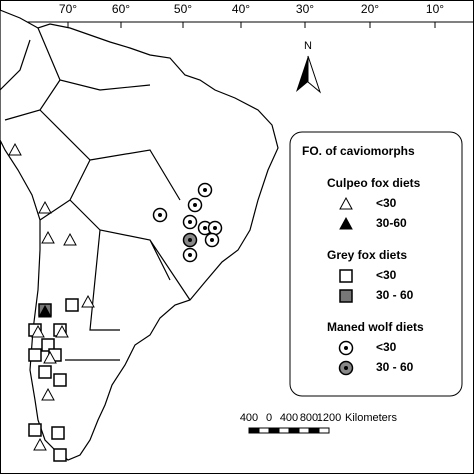 Image resolution: width=474 pixels, height=474 pixels. What do you see at coordinates (68, 9) in the screenshot?
I see `longitude-label: 70°` at bounding box center [68, 9].